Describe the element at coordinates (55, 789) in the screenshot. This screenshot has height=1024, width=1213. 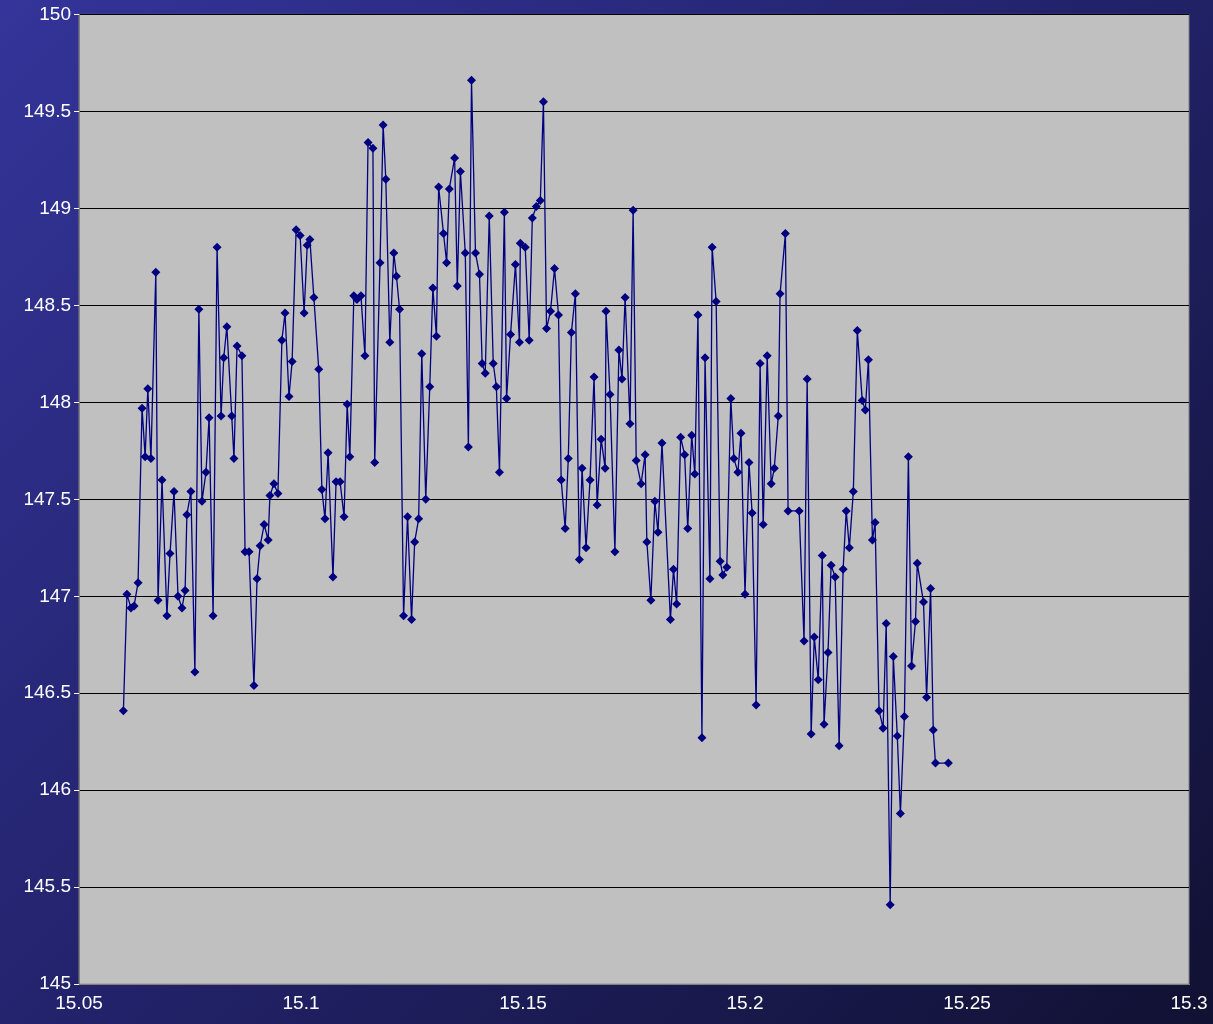
I see `y-tick-label: 146` at that location.